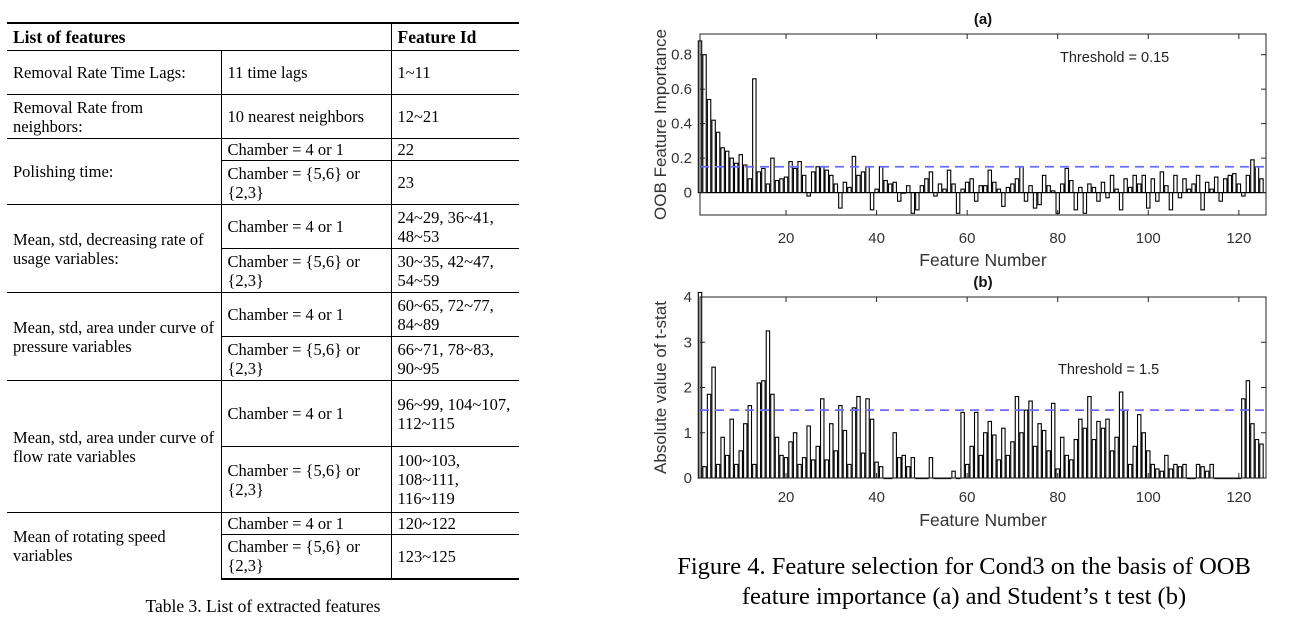 This screenshot has height=620, width=1308. What do you see at coordinates (660, 387) in the screenshot?
I see `chart-b-y-axis-label: Absolute value of t-stat` at bounding box center [660, 387].